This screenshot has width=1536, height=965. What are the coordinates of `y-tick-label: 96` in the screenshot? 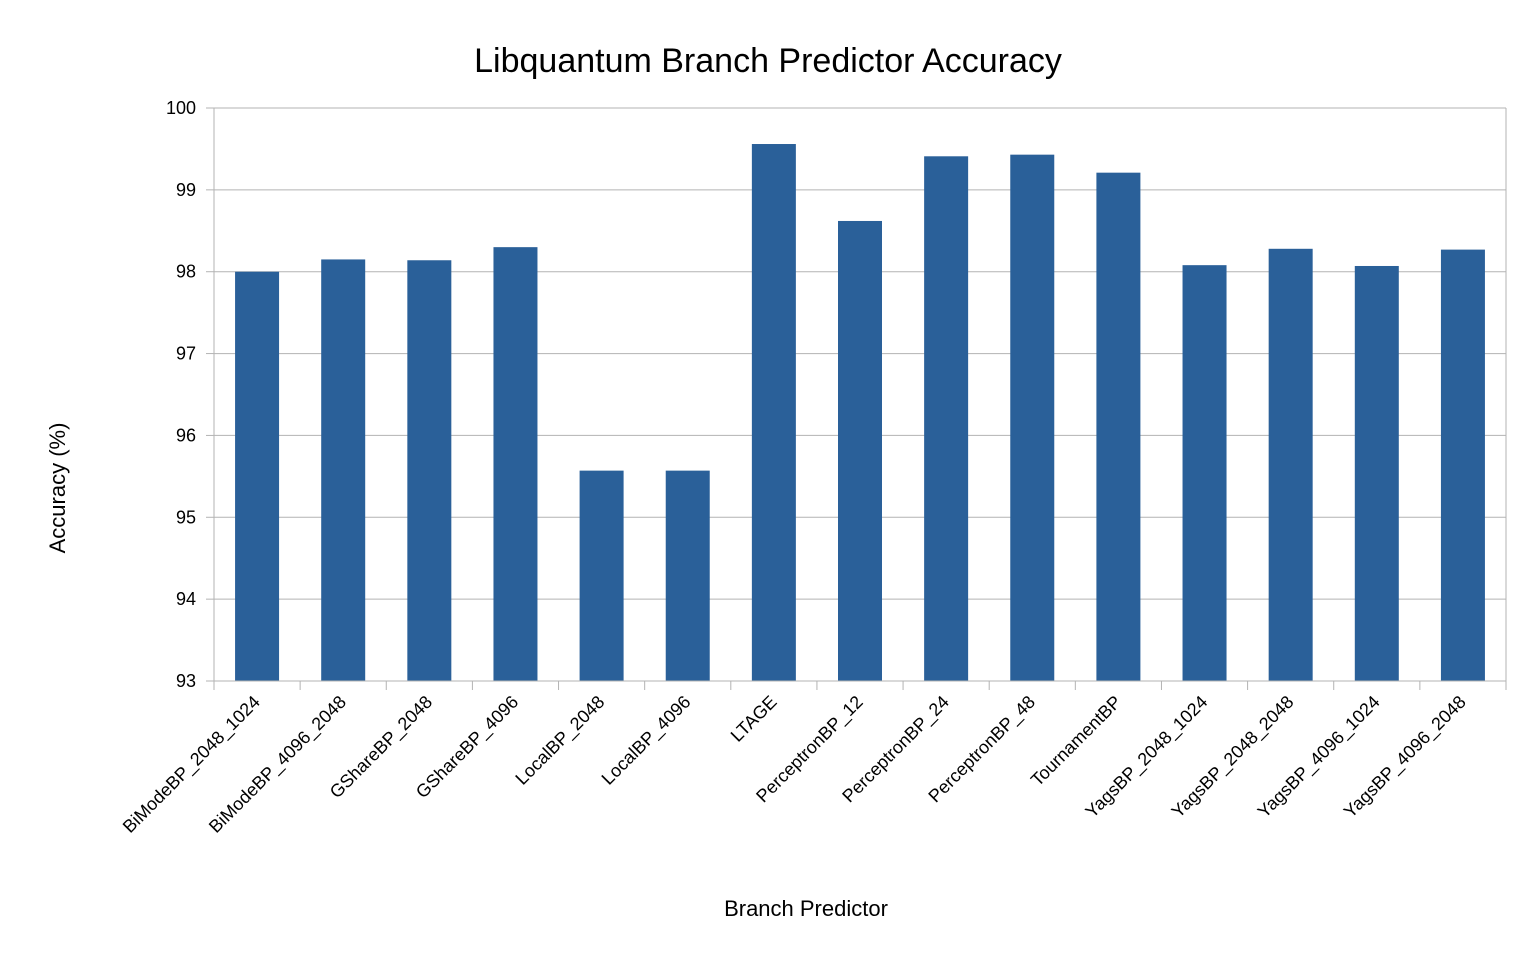 It's located at (186, 435).